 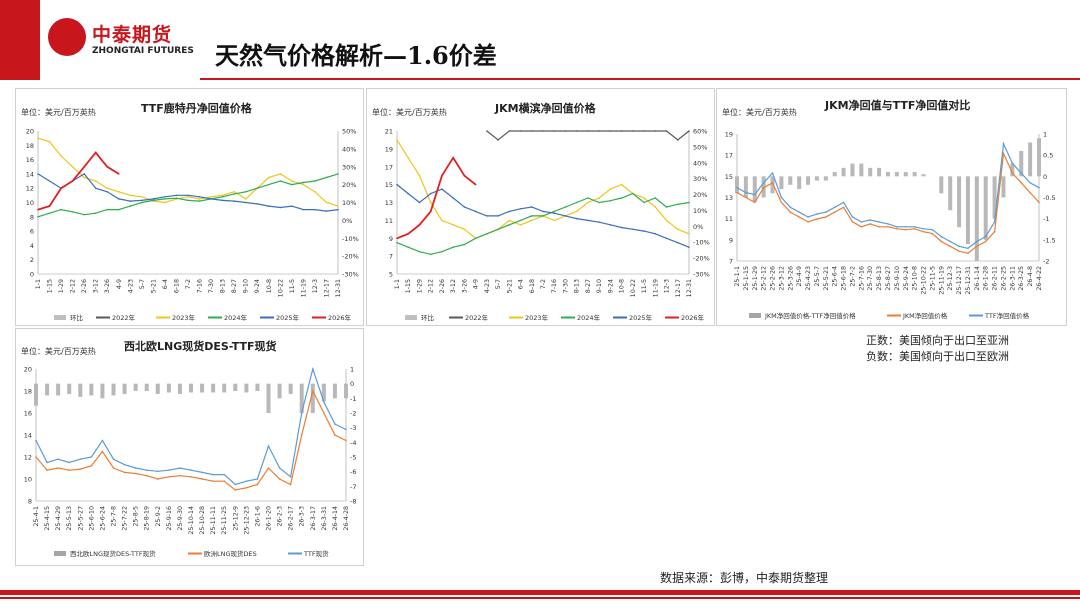 I want to click on x-tick-label: 6-4, so click(x=165, y=284).